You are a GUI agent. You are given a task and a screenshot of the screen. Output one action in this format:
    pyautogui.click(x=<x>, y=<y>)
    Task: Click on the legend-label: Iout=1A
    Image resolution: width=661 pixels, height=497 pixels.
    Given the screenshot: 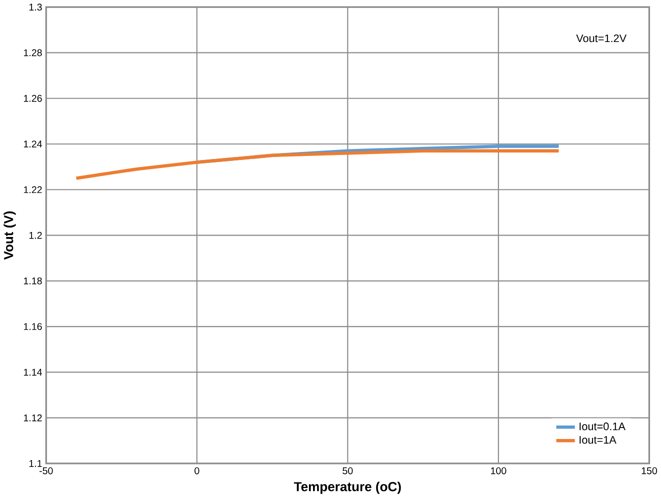 What is the action you would take?
    pyautogui.click(x=598, y=440)
    